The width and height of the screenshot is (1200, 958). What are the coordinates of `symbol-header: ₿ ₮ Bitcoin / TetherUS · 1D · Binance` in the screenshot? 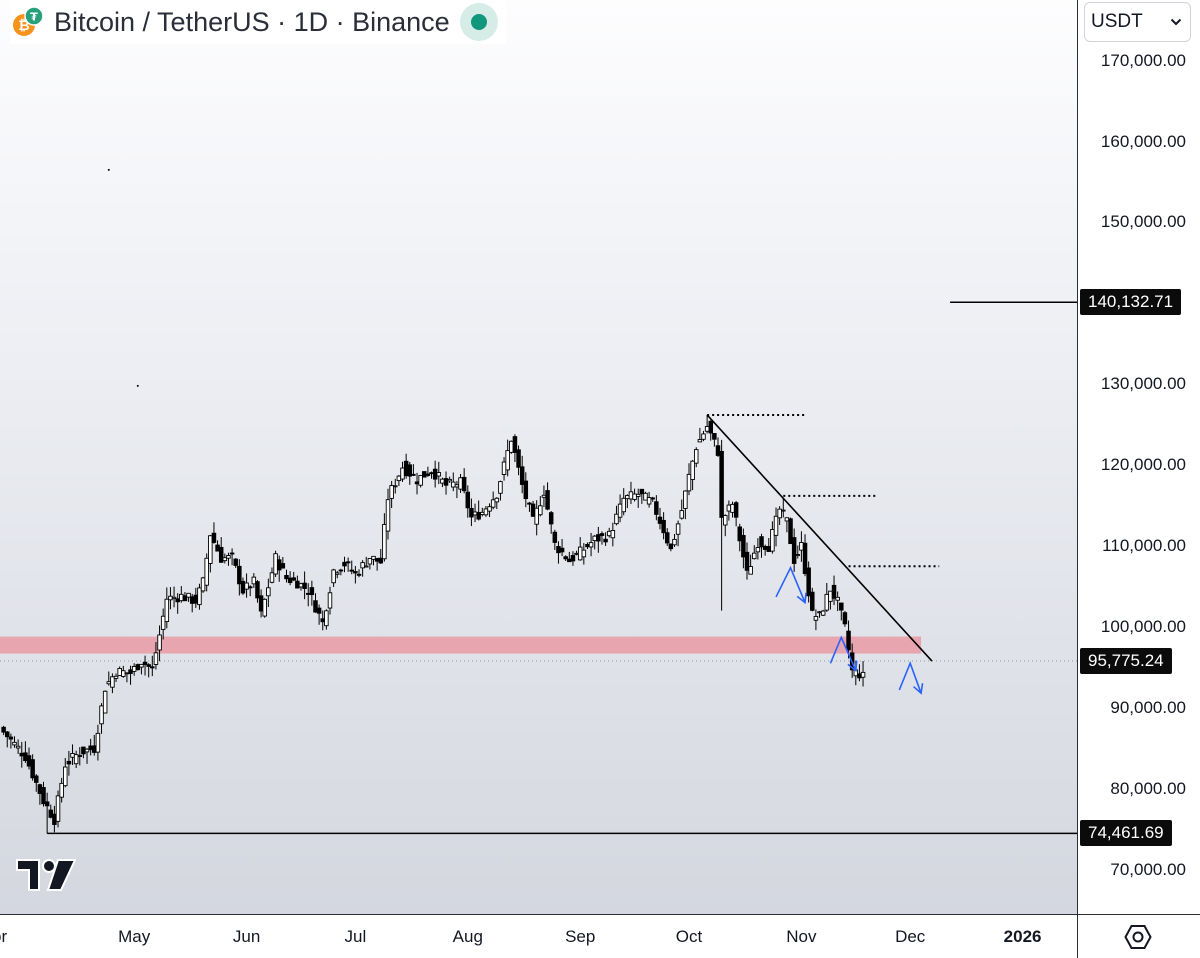 It's located at (258, 22).